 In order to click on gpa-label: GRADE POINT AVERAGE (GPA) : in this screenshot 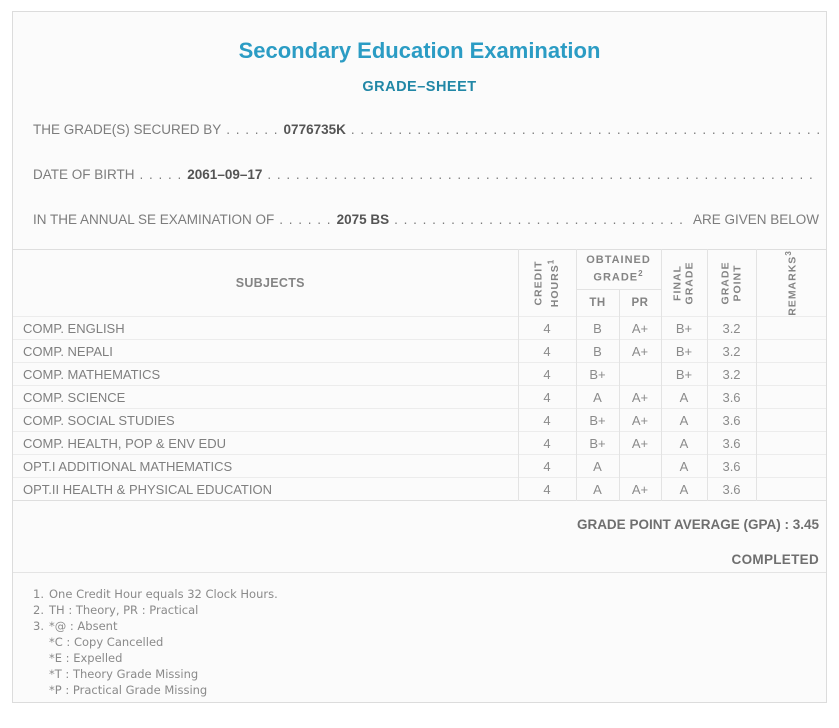, I will do `click(682, 524)`.